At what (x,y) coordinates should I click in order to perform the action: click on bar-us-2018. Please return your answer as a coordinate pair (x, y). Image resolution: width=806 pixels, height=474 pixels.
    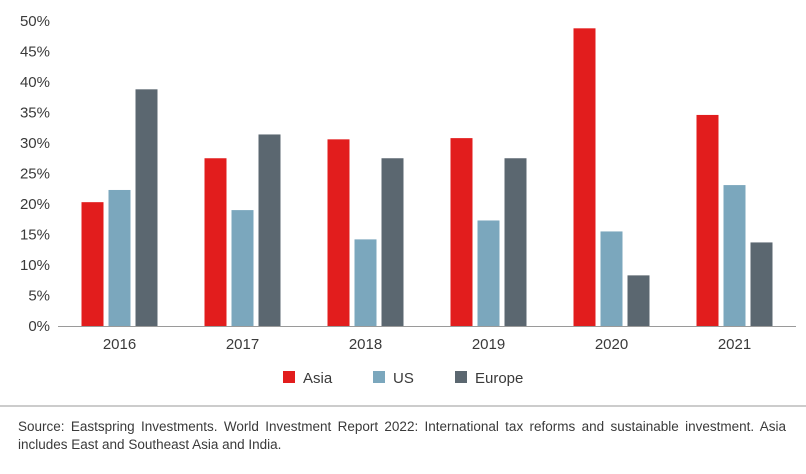
    Looking at the image, I should click on (365, 282).